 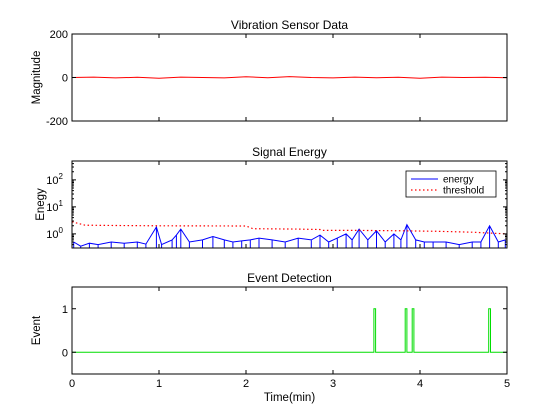 What do you see at coordinates (159, 384) in the screenshot?
I see `x-tick-label: 1` at bounding box center [159, 384].